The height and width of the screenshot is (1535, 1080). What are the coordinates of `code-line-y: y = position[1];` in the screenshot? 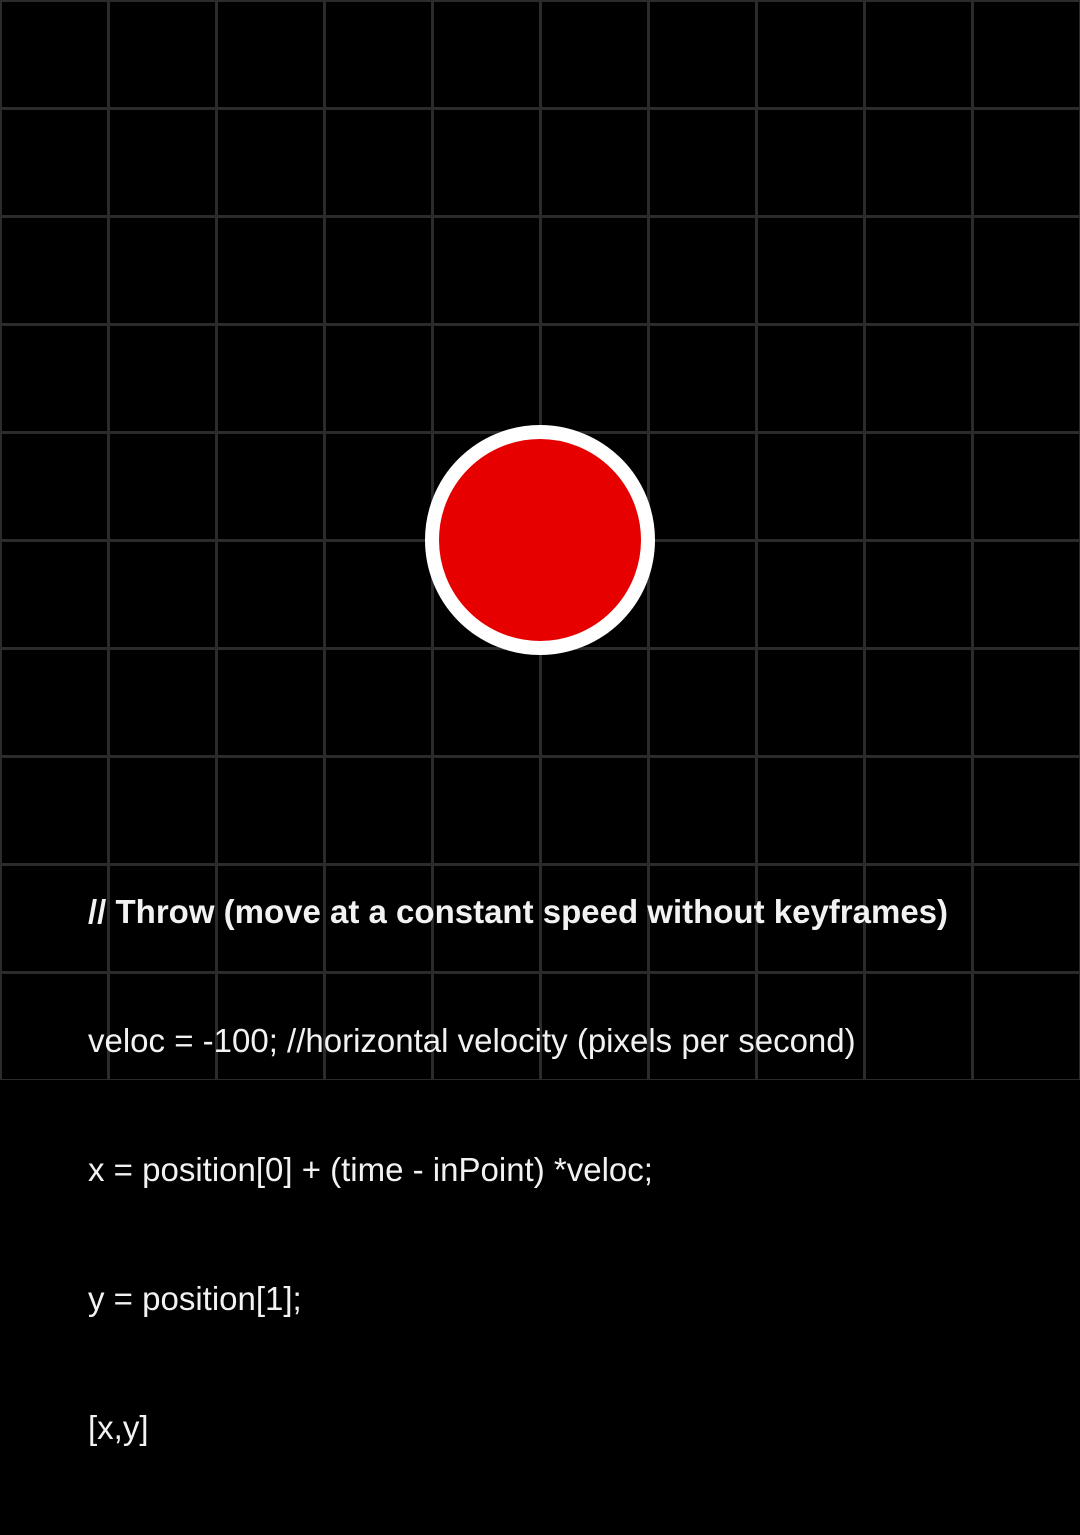 It's located at (195, 1298).